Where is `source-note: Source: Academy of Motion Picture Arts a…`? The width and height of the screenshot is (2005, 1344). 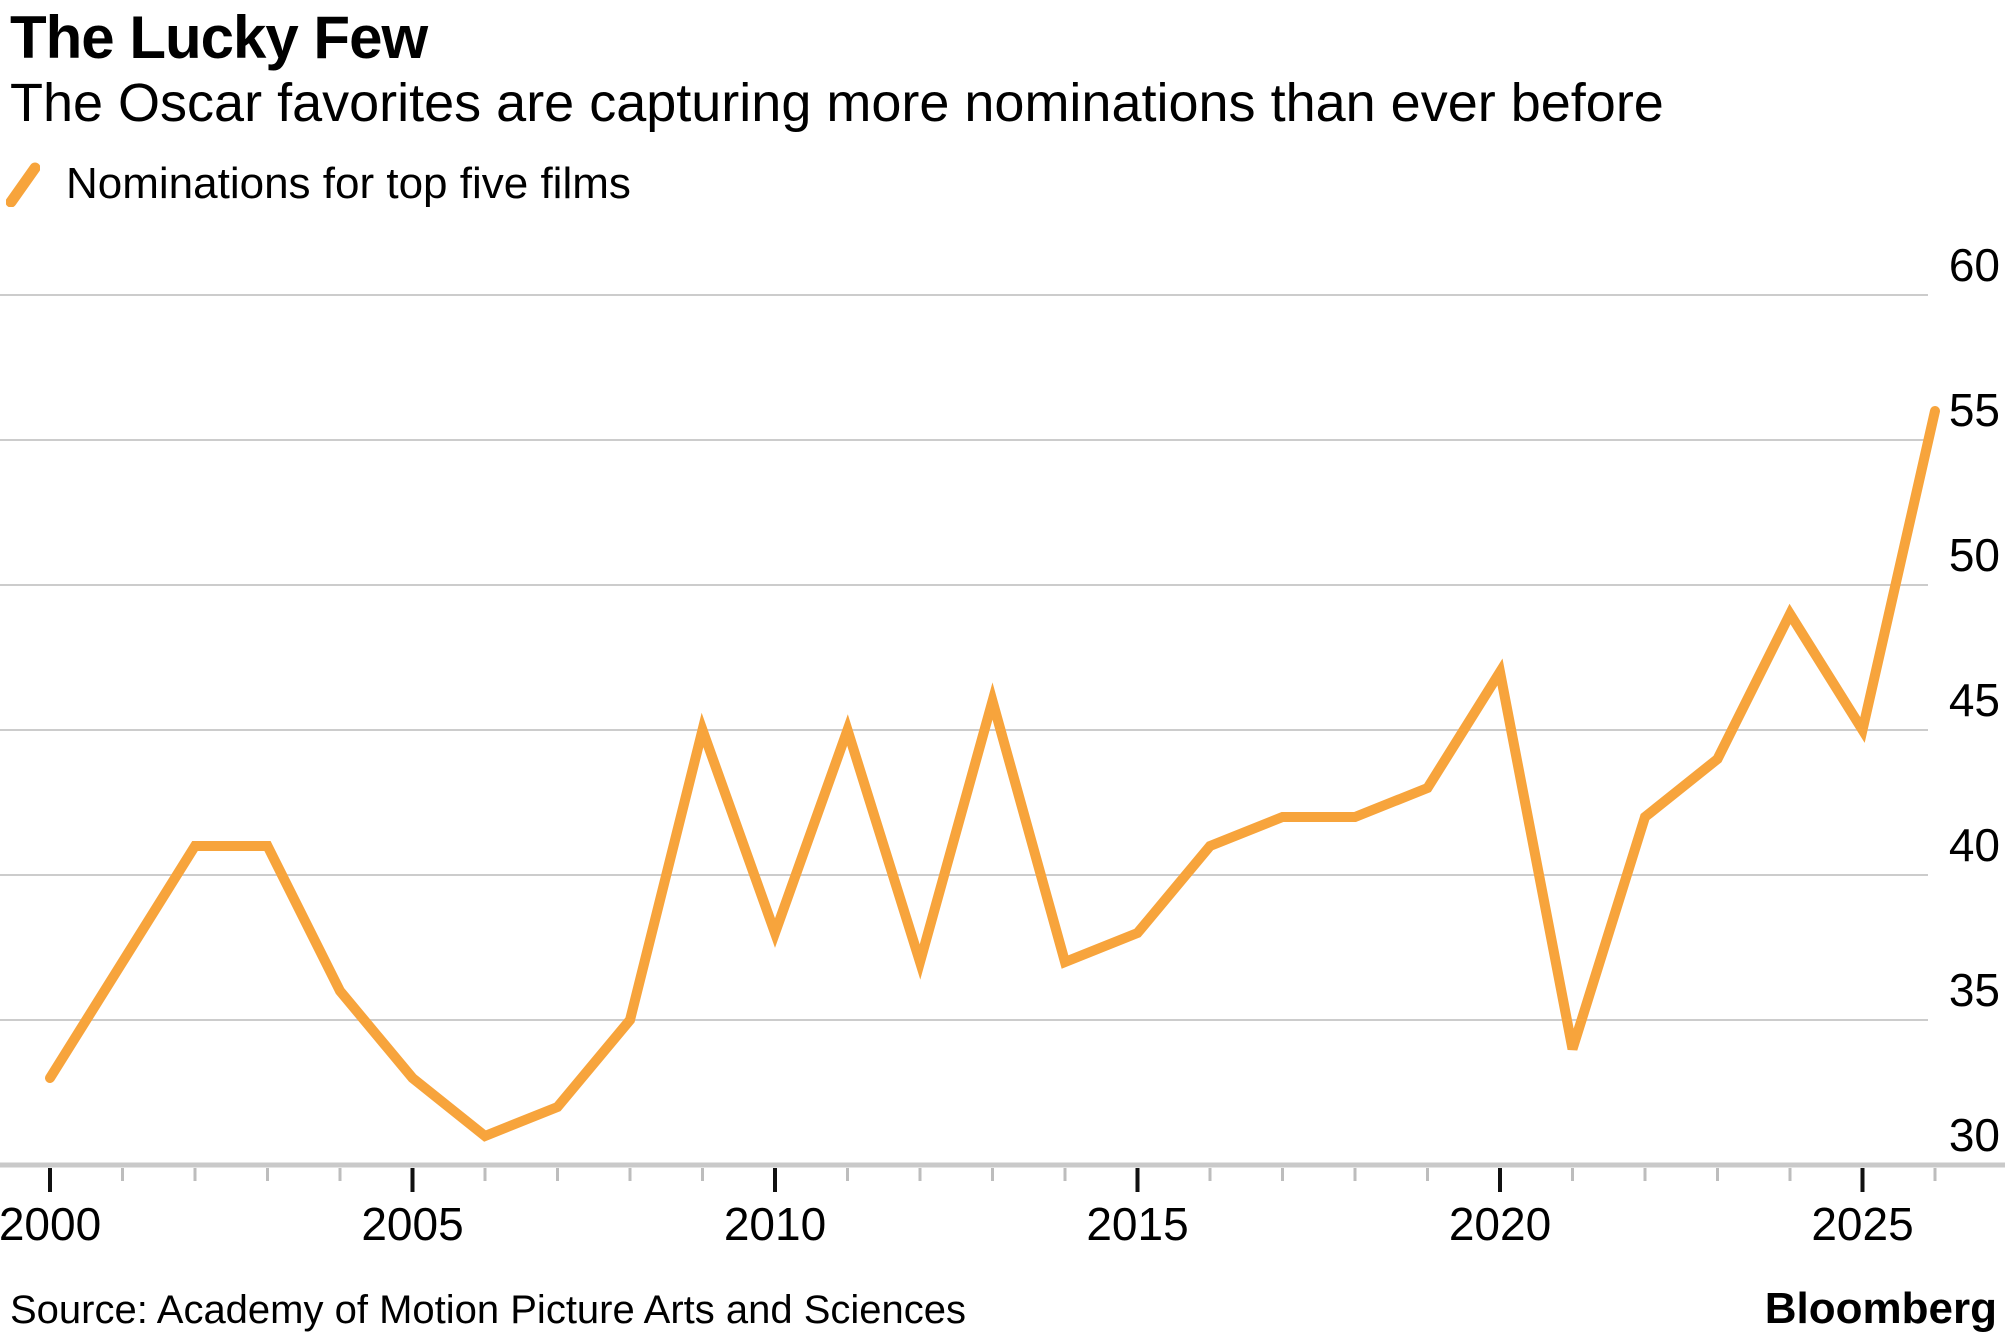 source-note: Source: Academy of Motion Picture Arts a… is located at coordinates (488, 1310).